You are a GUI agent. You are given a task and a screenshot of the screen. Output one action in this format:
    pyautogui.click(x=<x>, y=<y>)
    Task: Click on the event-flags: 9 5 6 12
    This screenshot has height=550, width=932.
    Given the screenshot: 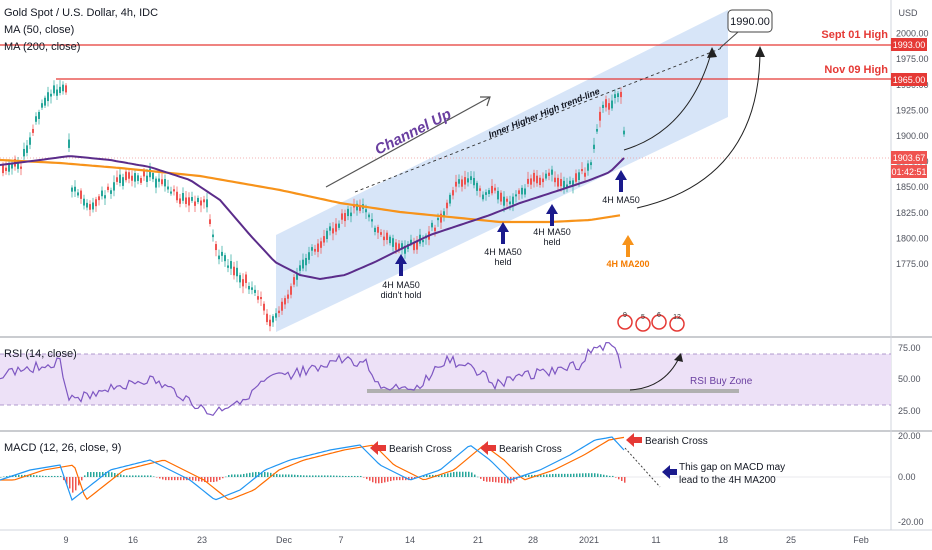 What is the action you would take?
    pyautogui.click(x=651, y=322)
    